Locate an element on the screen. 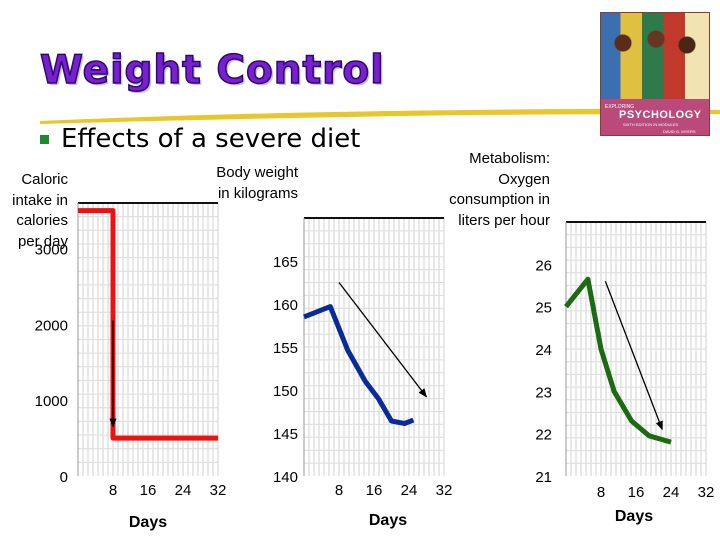  metabolism-chart: 21 22 23 24 25 26 8 16 24 32 Days is located at coordinates (625, 373).